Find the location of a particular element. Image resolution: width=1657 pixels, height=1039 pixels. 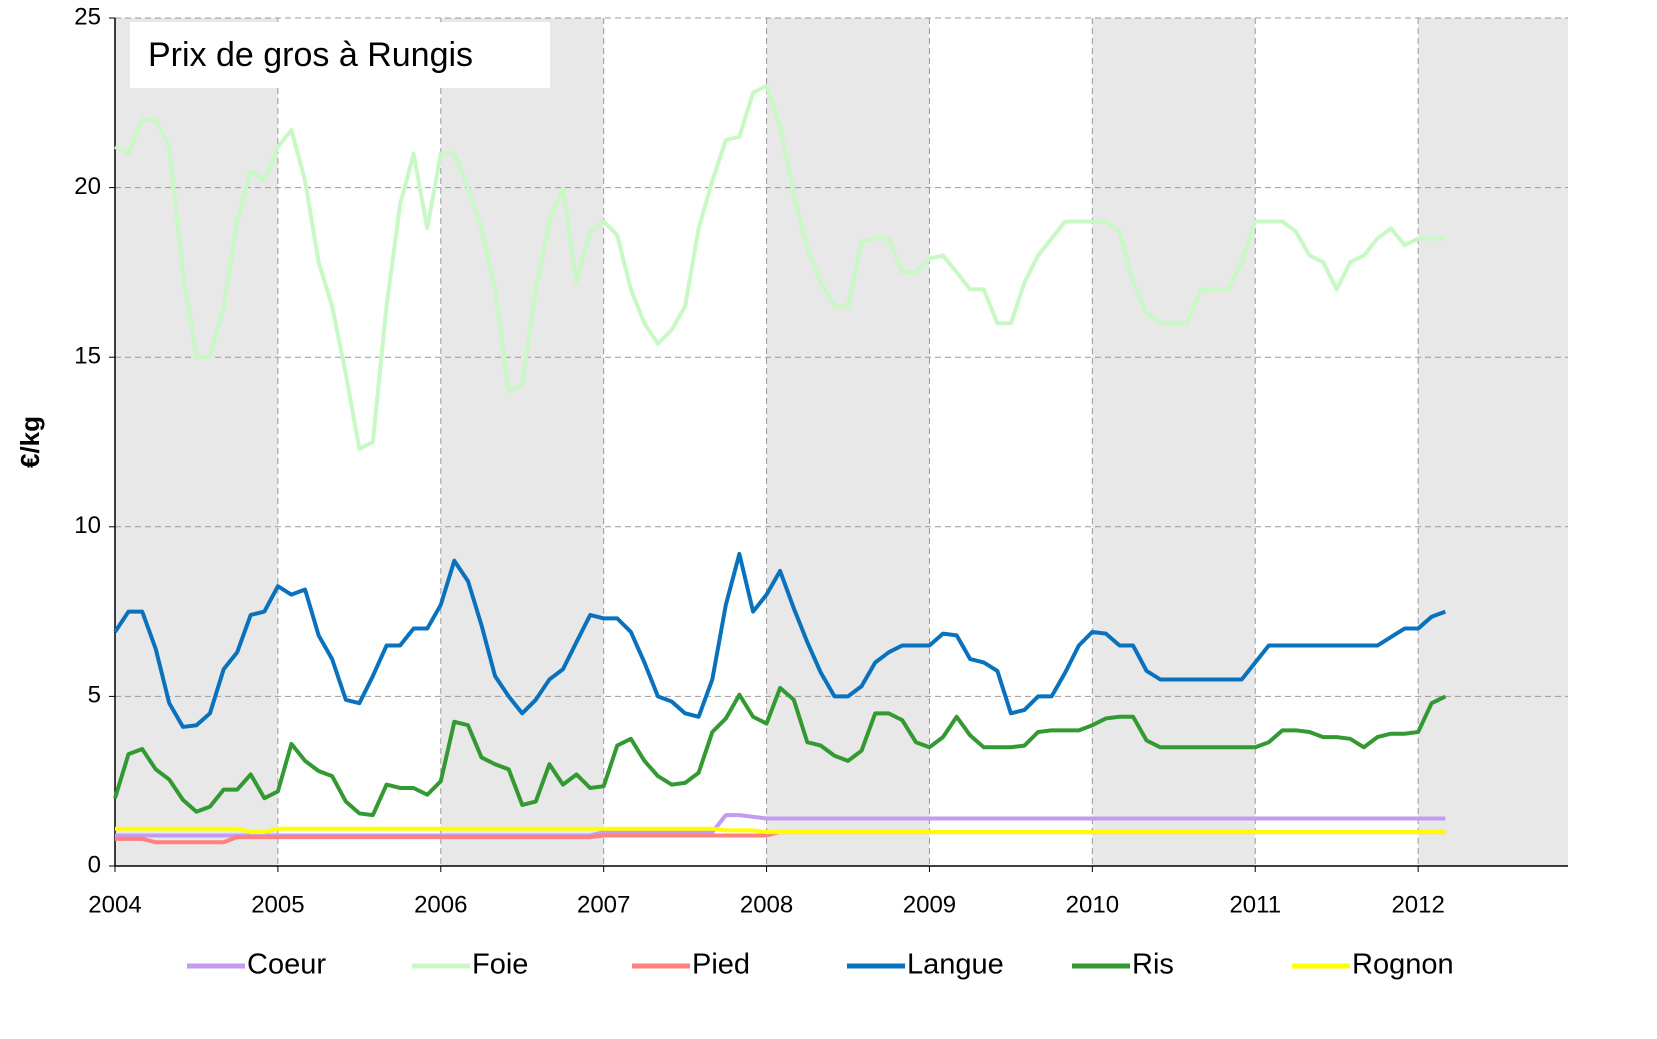

x-tick-label: 2005 is located at coordinates (277, 904).